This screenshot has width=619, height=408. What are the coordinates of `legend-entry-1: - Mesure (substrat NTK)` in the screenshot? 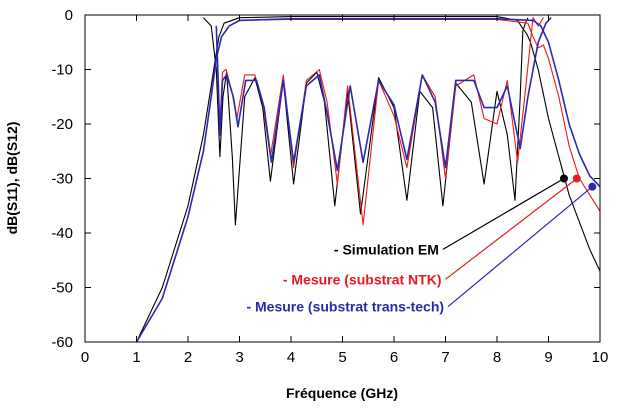 It's located at (362, 279).